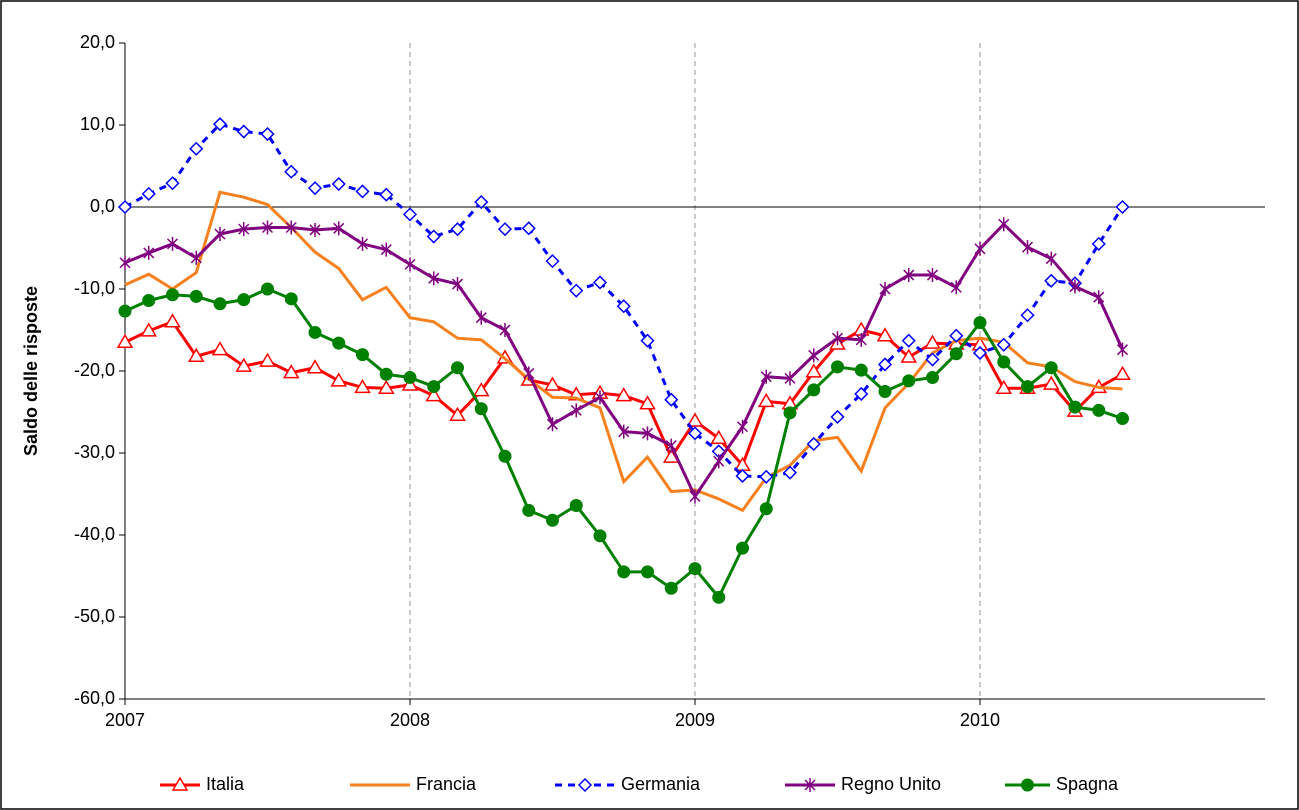 This screenshot has height=810, width=1299. Describe the element at coordinates (102, 206) in the screenshot. I see `y-tick-label: 0,0` at that location.